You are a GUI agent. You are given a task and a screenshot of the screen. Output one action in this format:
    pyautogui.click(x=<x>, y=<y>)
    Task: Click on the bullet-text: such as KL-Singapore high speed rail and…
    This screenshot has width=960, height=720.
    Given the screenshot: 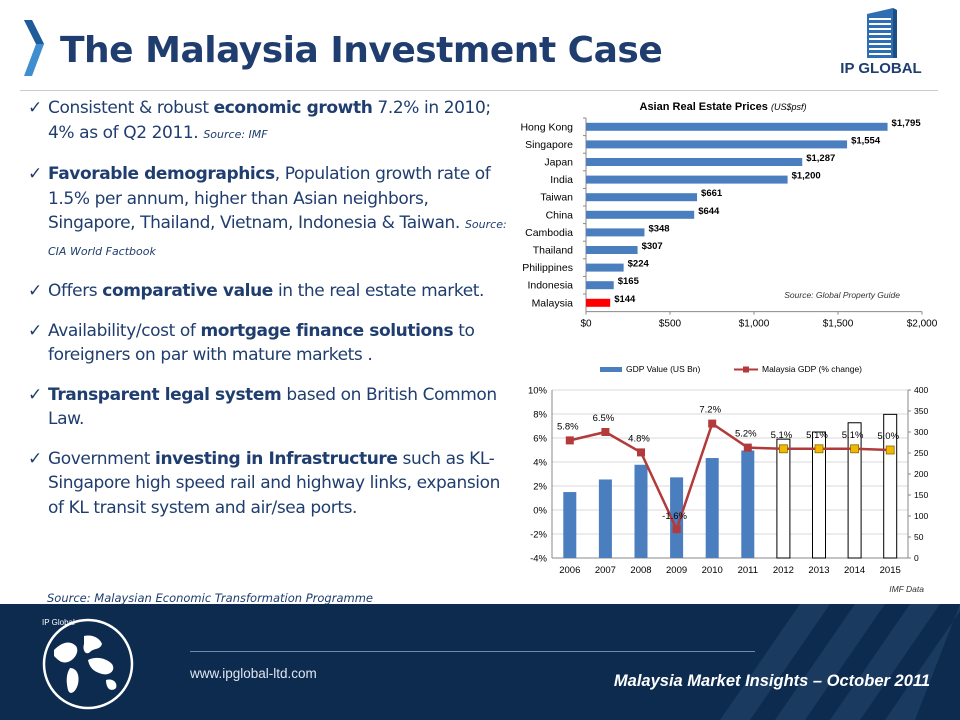 What is the action you would take?
    pyautogui.click(x=274, y=483)
    